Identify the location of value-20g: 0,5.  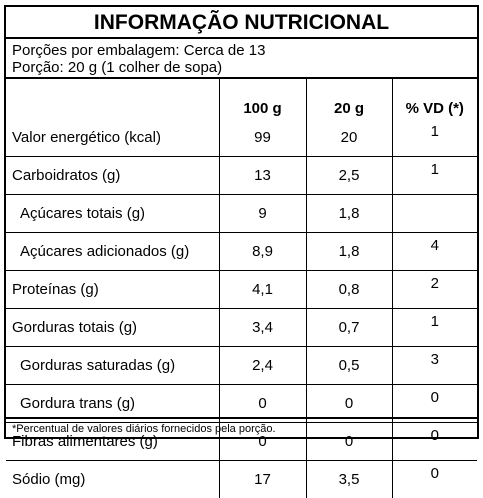
(349, 366).